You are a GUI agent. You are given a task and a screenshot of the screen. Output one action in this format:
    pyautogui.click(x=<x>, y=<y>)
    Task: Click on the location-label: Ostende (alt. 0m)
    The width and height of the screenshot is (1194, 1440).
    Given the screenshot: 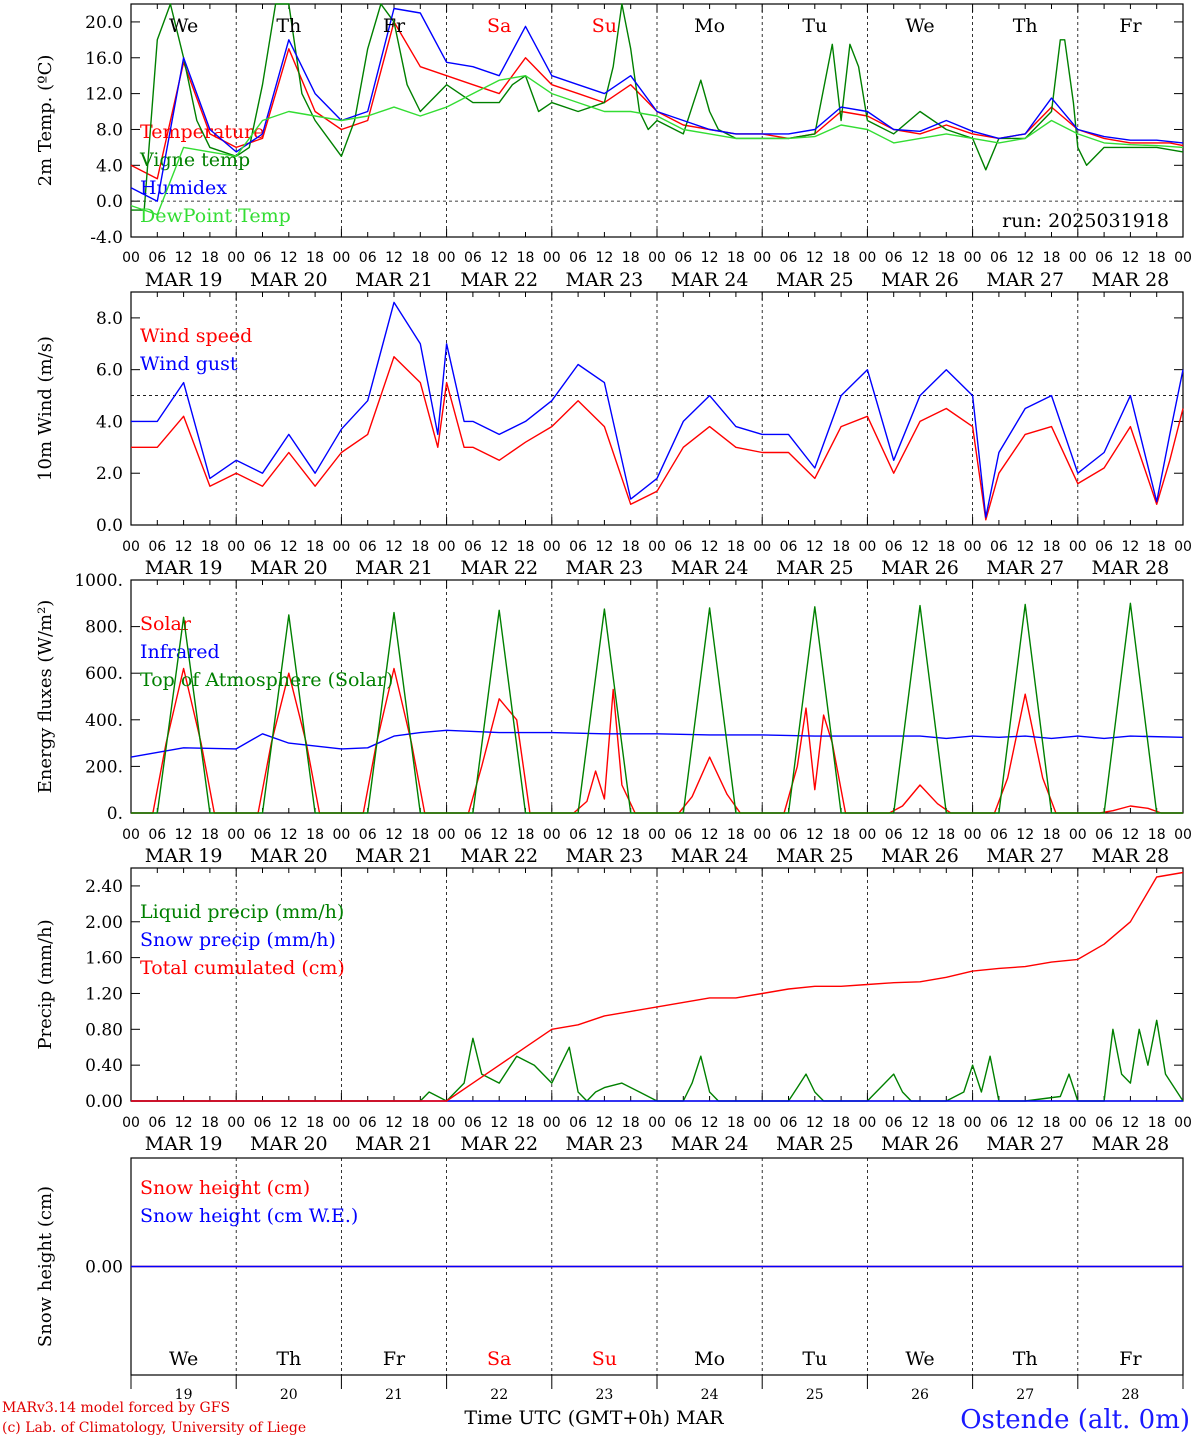 What is the action you would take?
    pyautogui.click(x=1075, y=1420)
    